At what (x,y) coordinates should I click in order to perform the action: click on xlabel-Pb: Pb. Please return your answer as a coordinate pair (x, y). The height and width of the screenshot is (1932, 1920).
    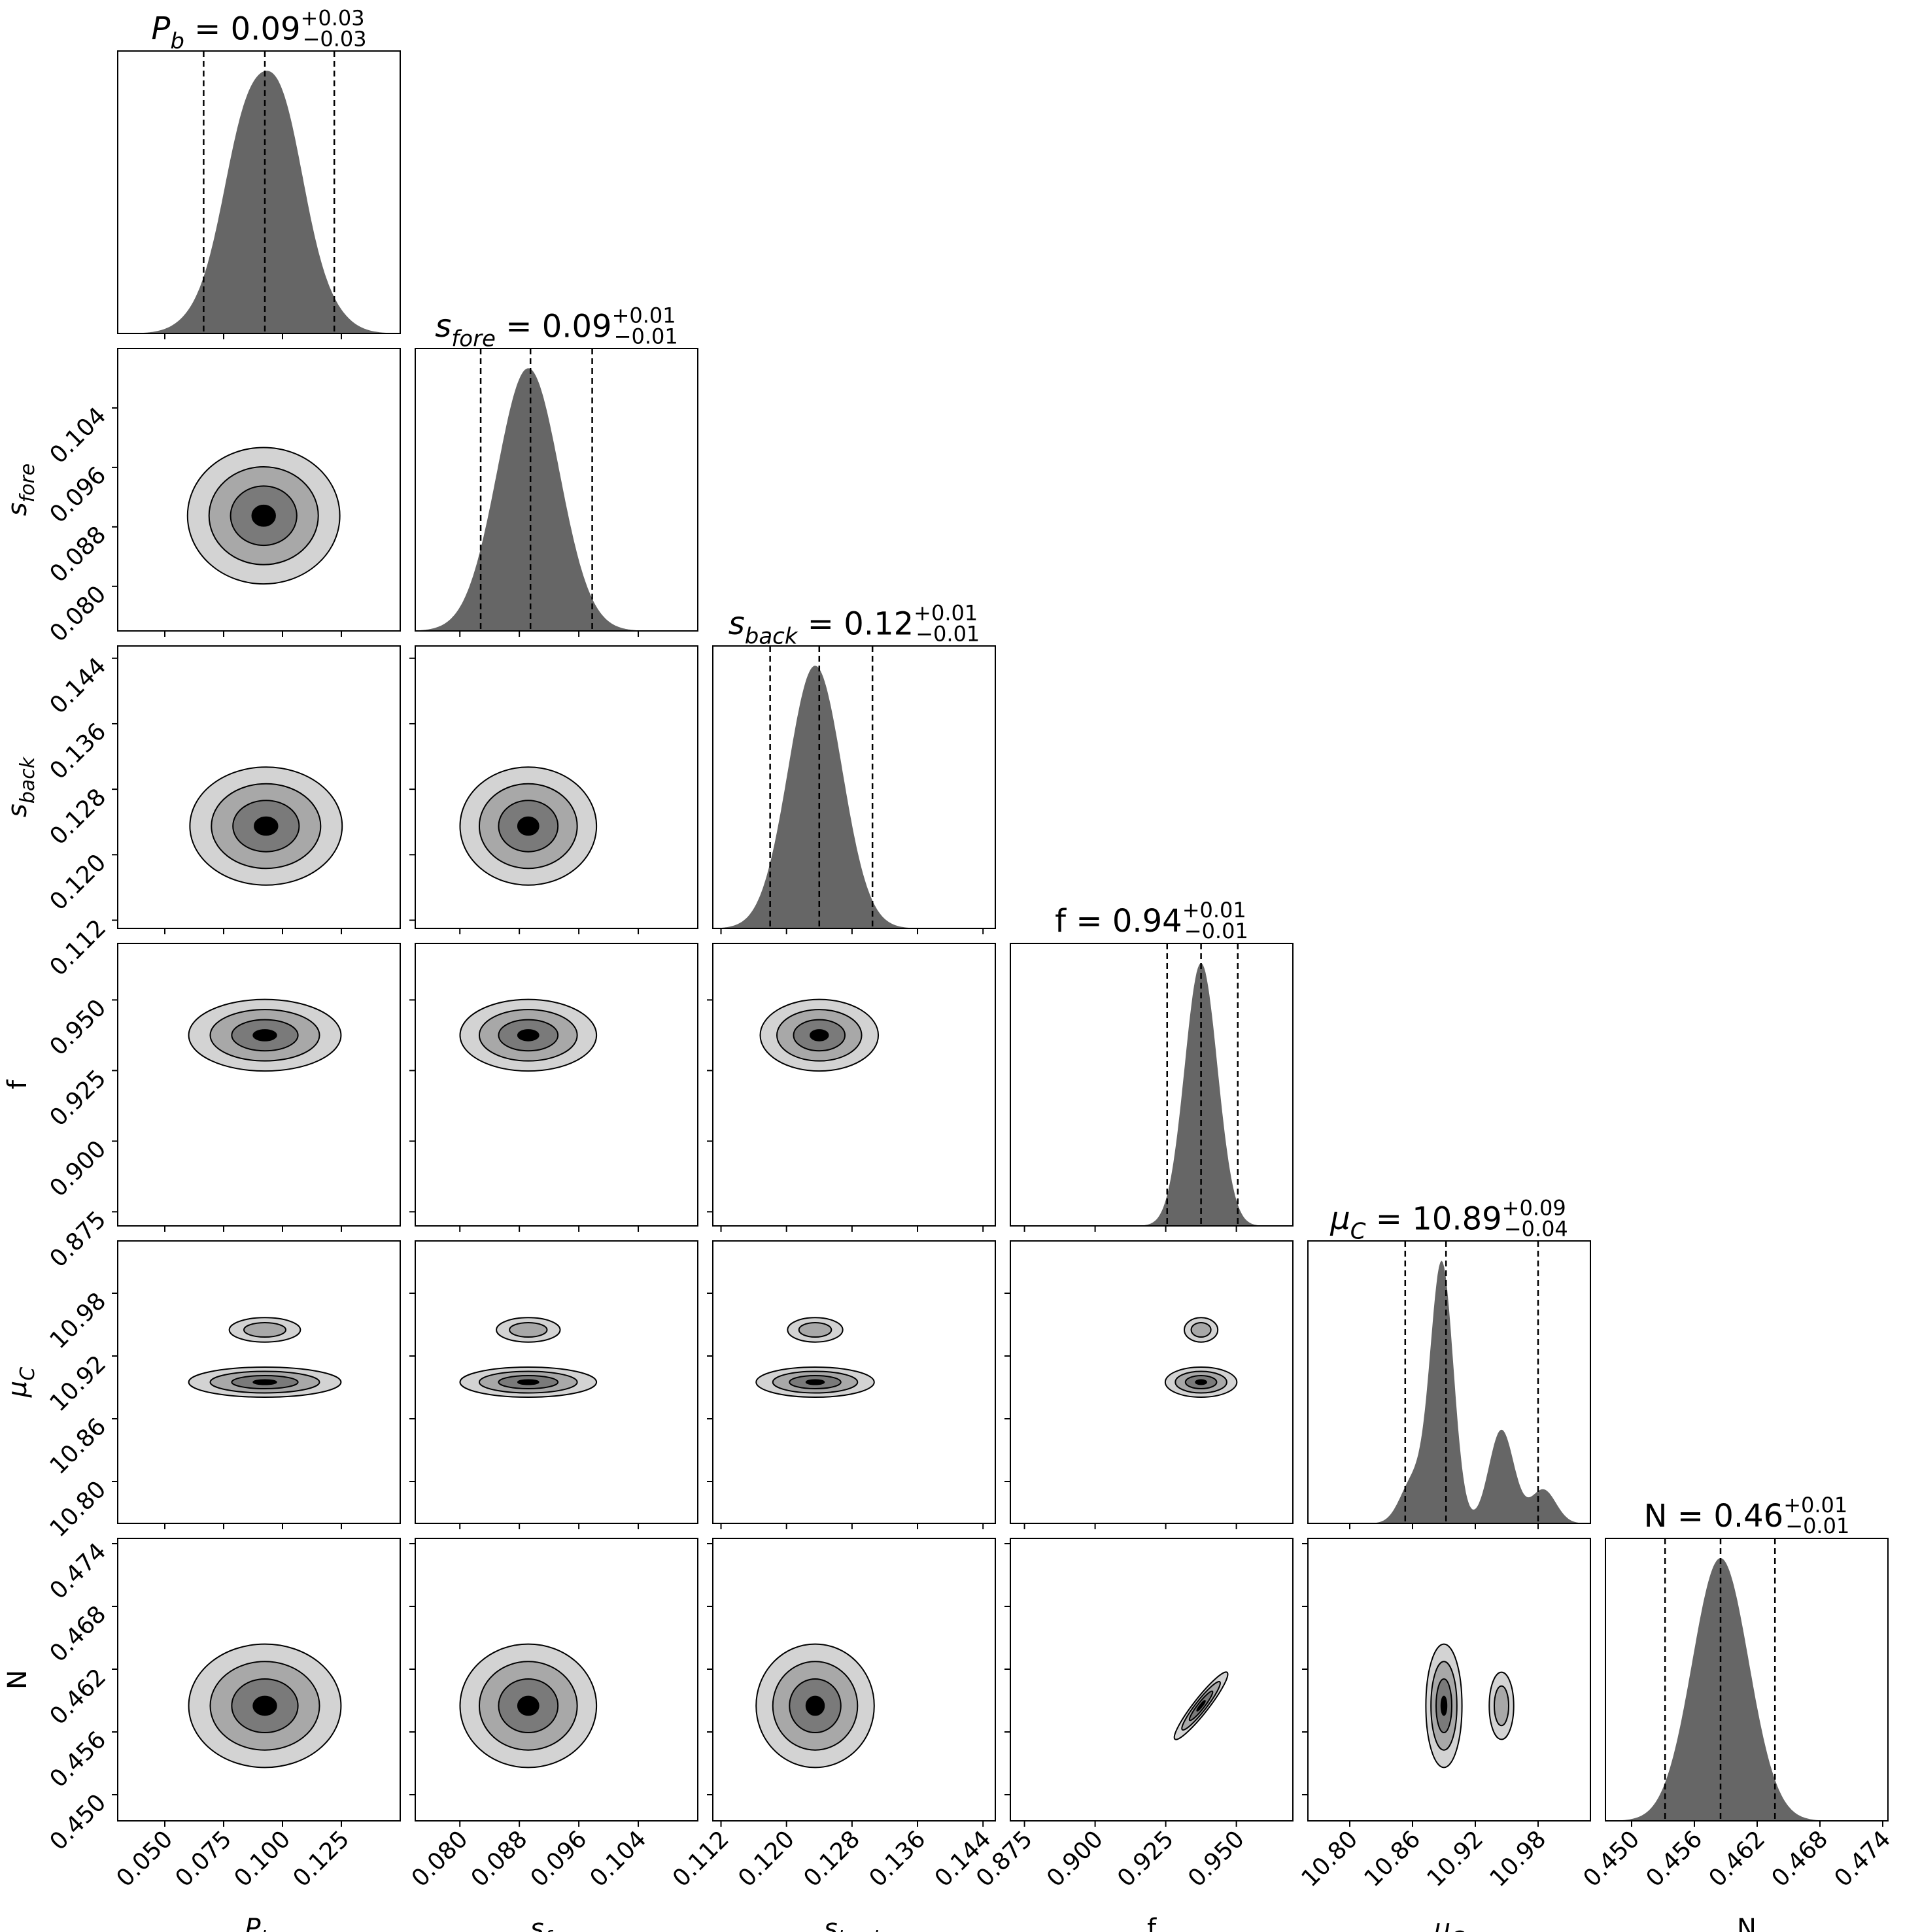
    Looking at the image, I should click on (259, 1923).